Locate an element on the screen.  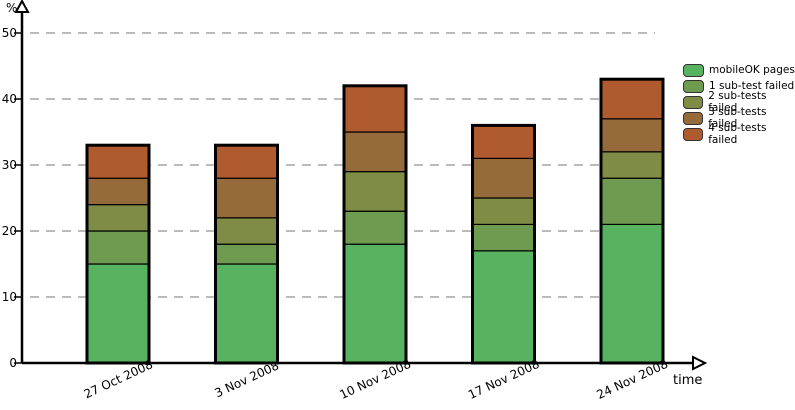
legend-item: 3 sub-tests failed is located at coordinates (739, 118).